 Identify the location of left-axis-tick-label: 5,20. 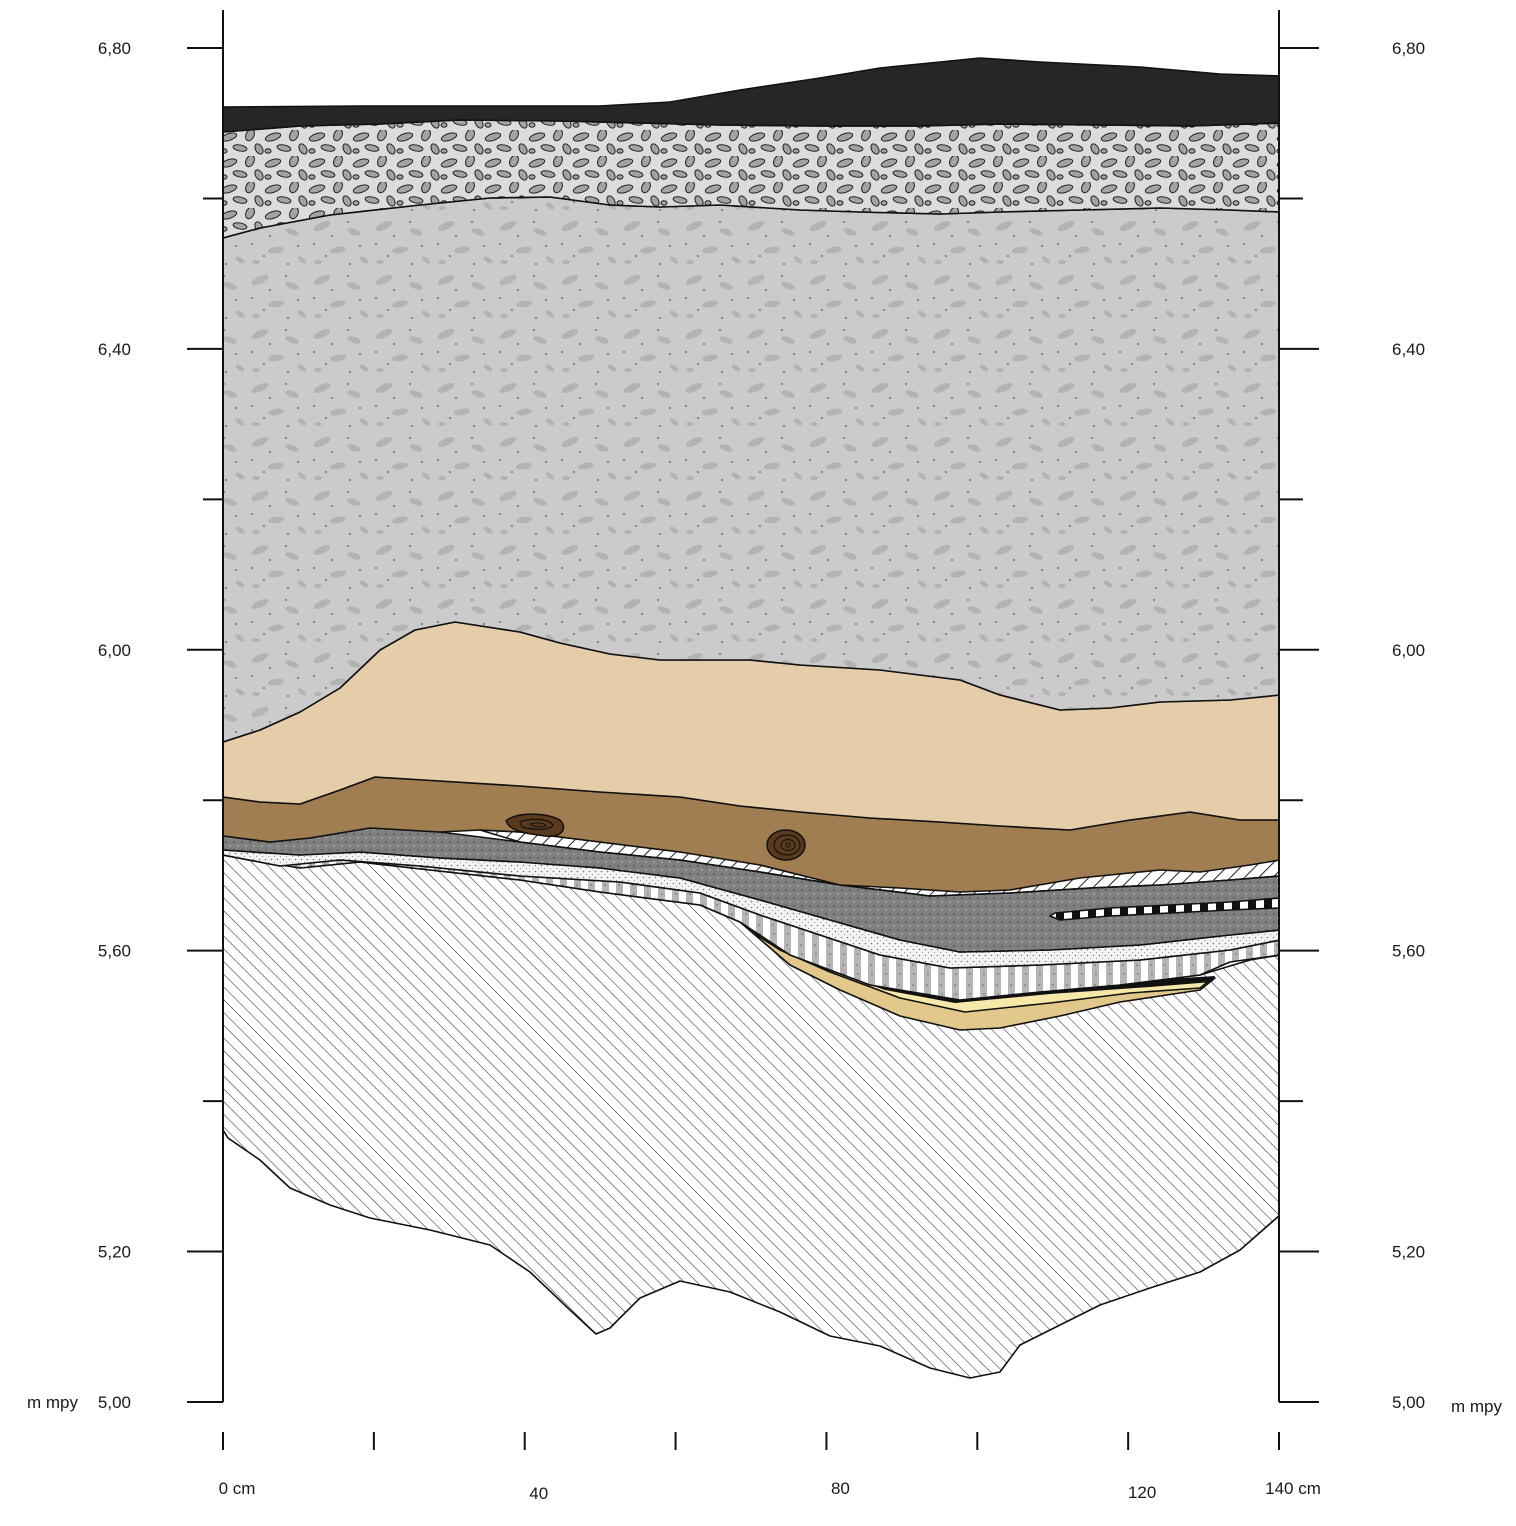
(114, 1252).